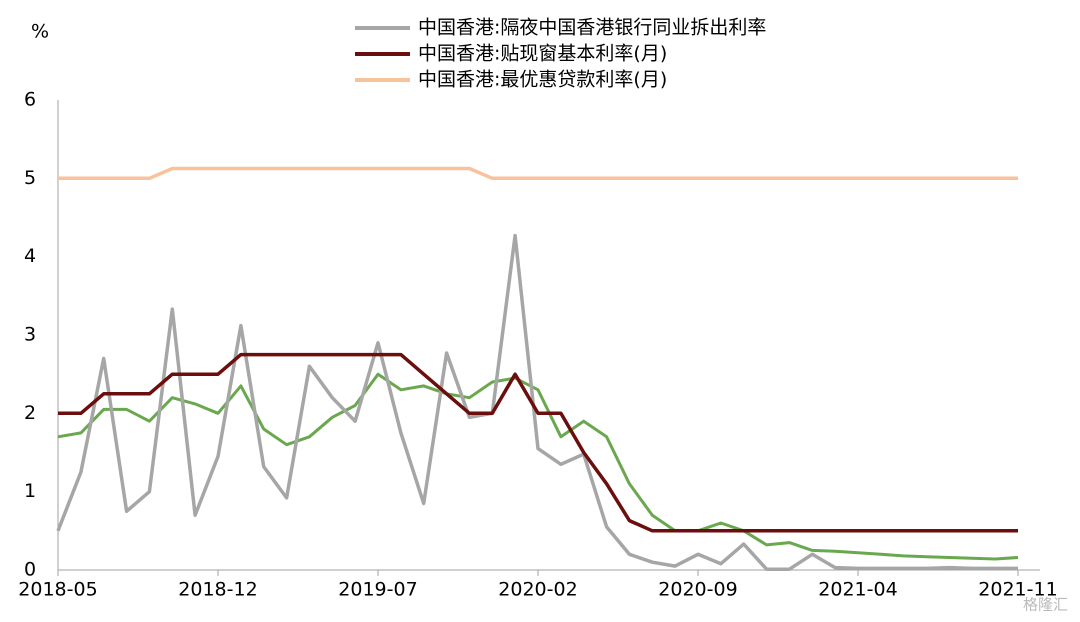  I want to click on x-tick-label: 2020-09, so click(697, 590).